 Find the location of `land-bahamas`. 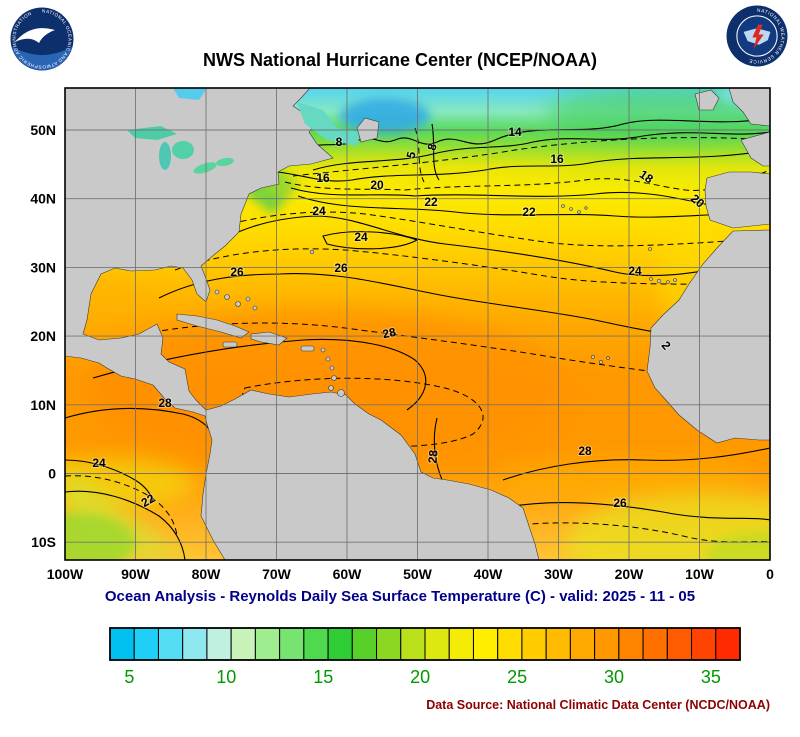

land-bahamas is located at coordinates (236, 300).